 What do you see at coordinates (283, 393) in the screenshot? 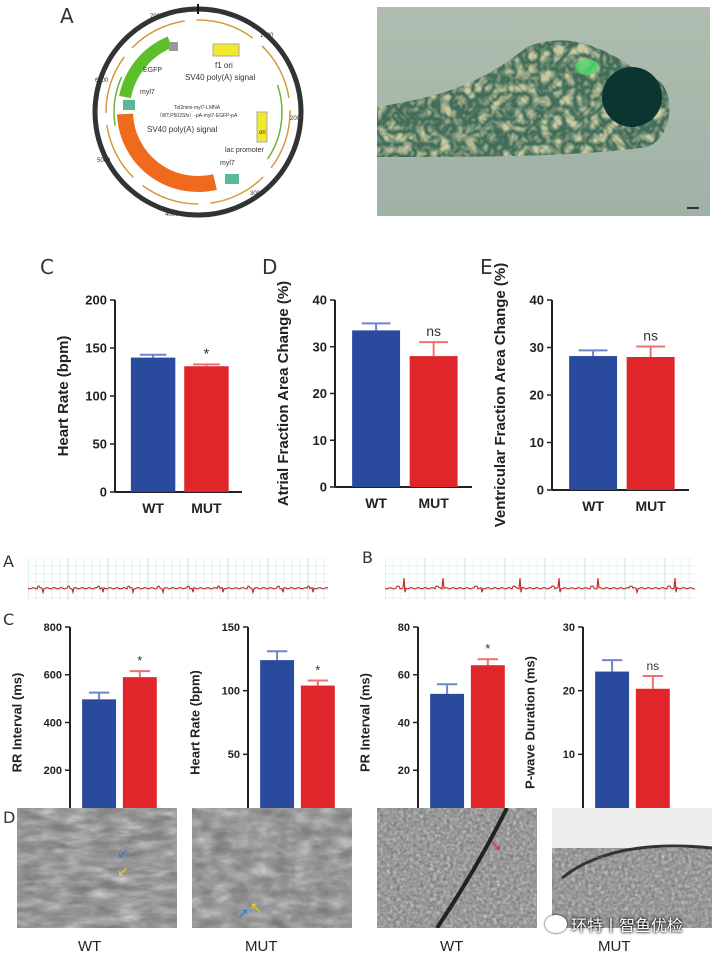
I see `y-axis-label: Atrial Fraction Area Change (%)` at bounding box center [283, 393].